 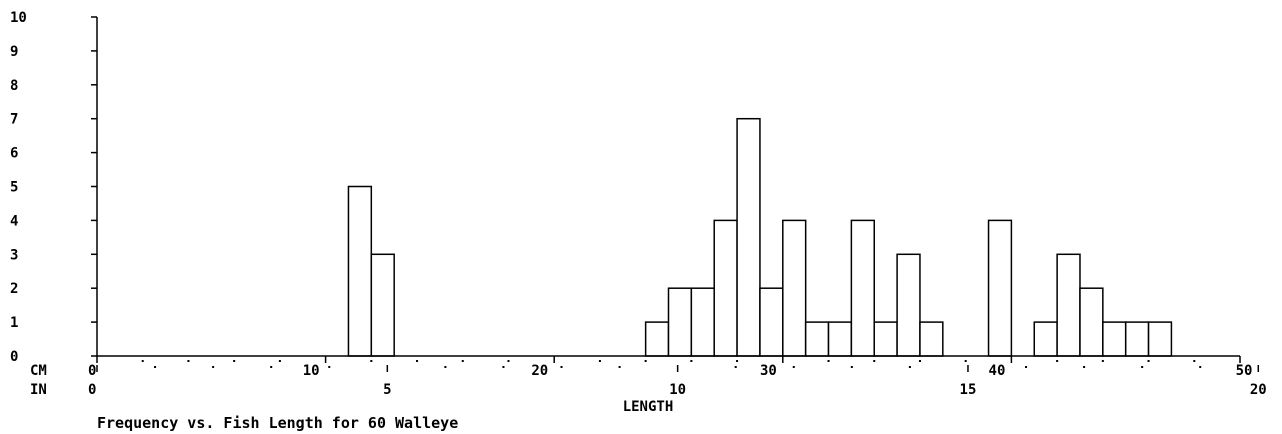 What do you see at coordinates (14, 357) in the screenshot?
I see `y-tick-label: 0` at bounding box center [14, 357].